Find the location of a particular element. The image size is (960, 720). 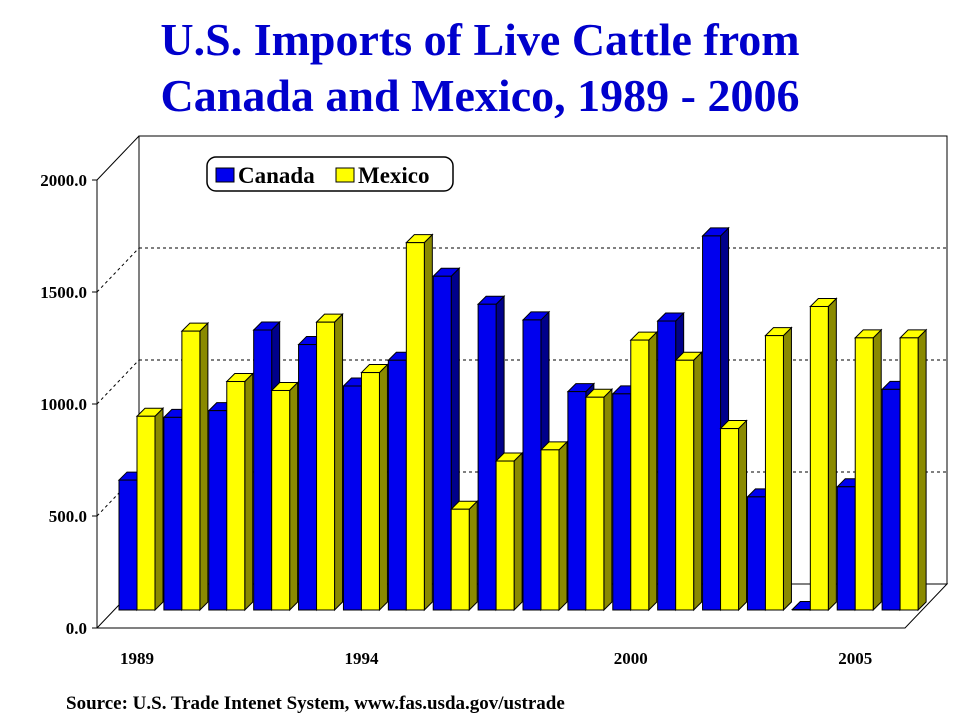

x-tick-label: 2005 is located at coordinates (855, 658).